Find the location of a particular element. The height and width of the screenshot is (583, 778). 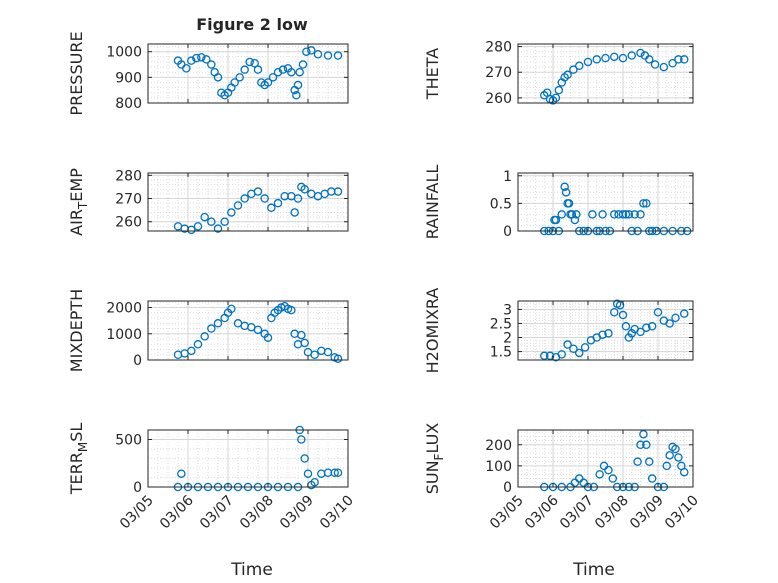

y-axis-label: THETA is located at coordinates (432, 74).